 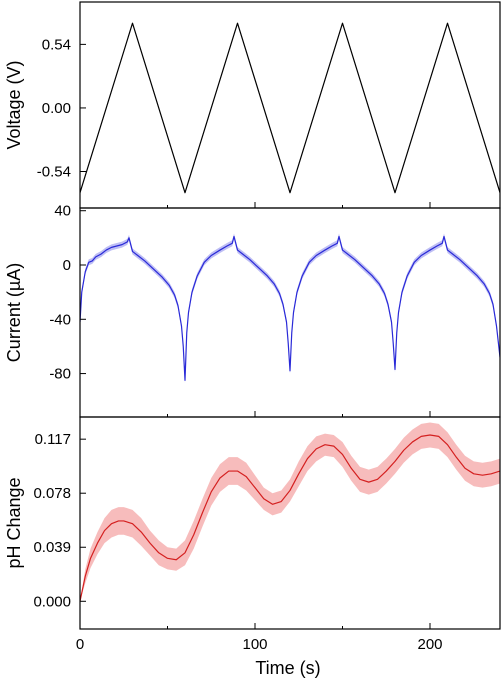 What do you see at coordinates (60, 374) in the screenshot?
I see `current-ytick-label: -80` at bounding box center [60, 374].